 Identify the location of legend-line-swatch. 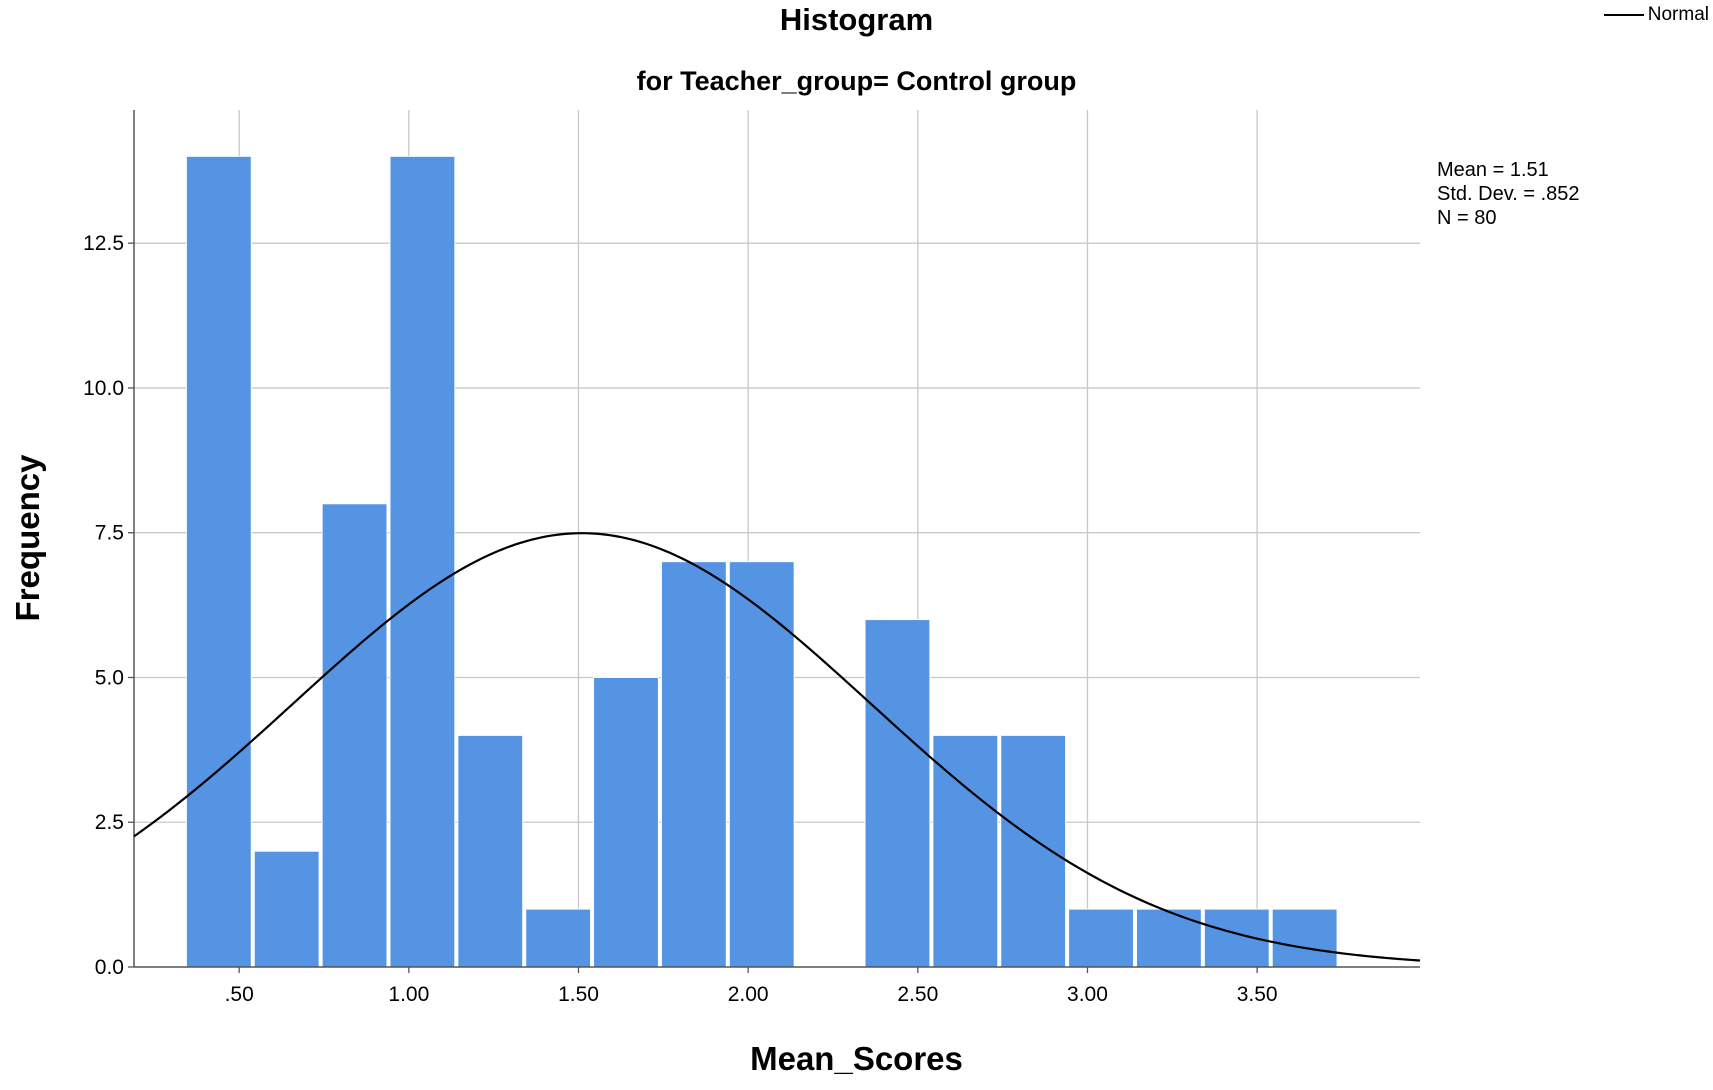
(1623, 15).